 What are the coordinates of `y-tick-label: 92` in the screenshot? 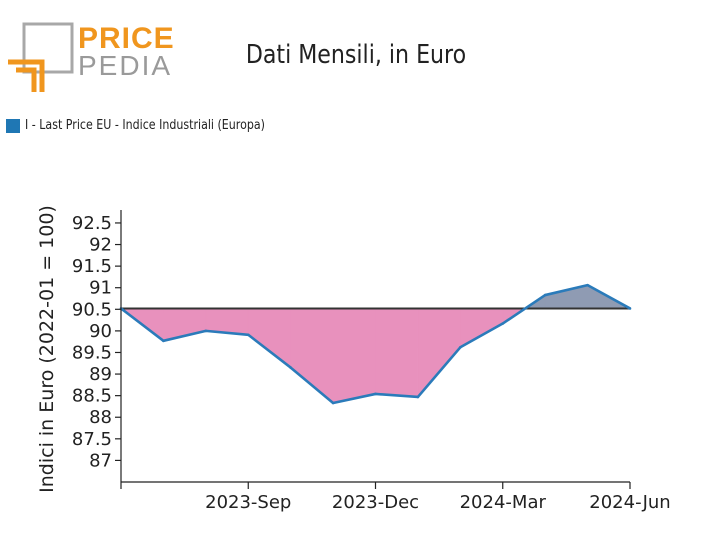 It's located at (100, 245).